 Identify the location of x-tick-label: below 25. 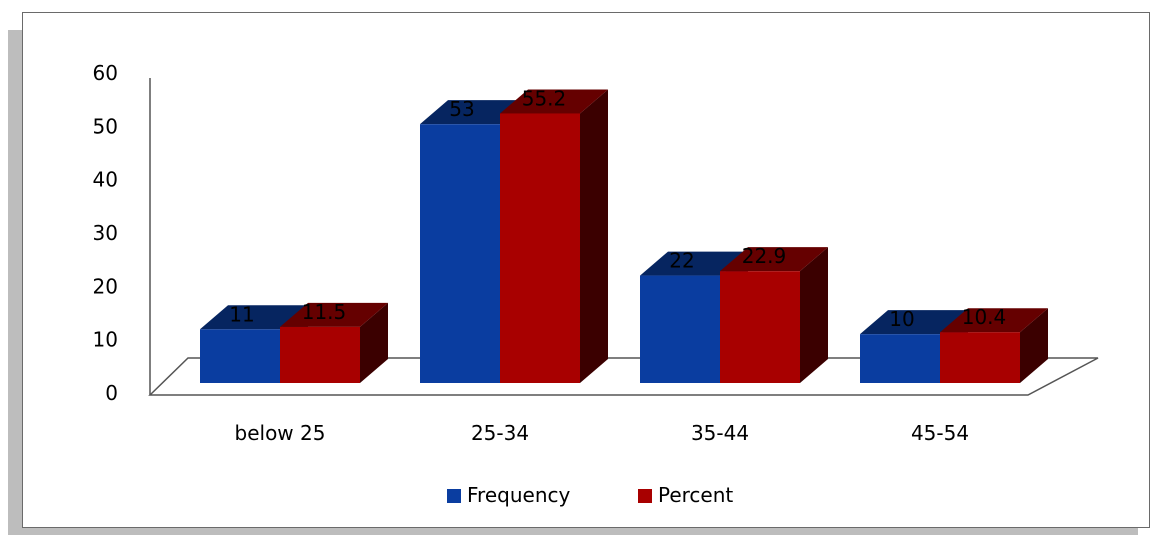
(280, 433).